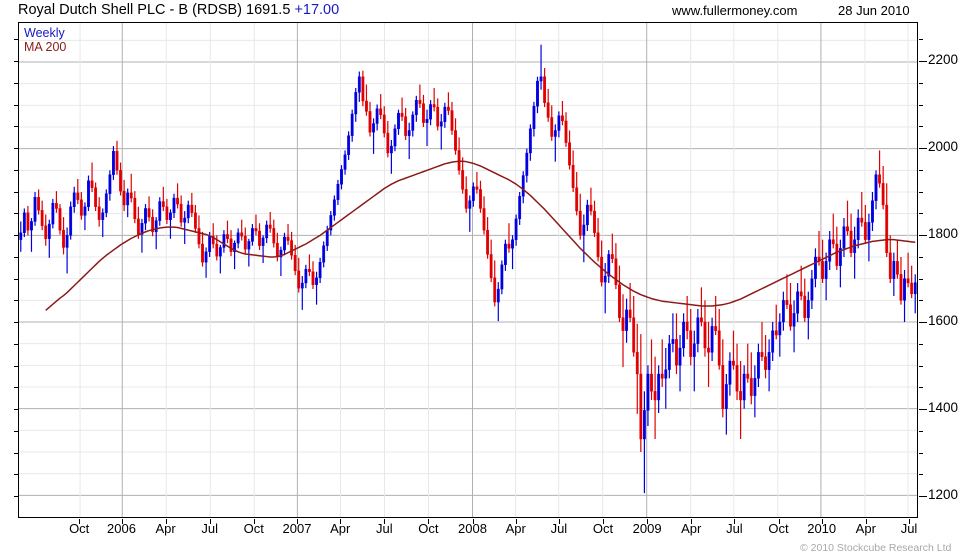  What do you see at coordinates (874, 10) in the screenshot?
I see `date-label: 28 Jun 2010` at bounding box center [874, 10].